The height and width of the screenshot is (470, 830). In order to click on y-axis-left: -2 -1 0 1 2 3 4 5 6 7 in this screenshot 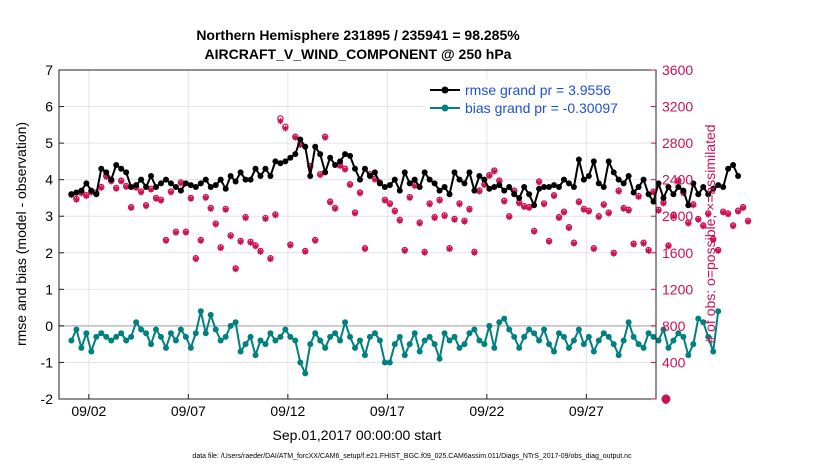, I will do `click(52, 234)`.